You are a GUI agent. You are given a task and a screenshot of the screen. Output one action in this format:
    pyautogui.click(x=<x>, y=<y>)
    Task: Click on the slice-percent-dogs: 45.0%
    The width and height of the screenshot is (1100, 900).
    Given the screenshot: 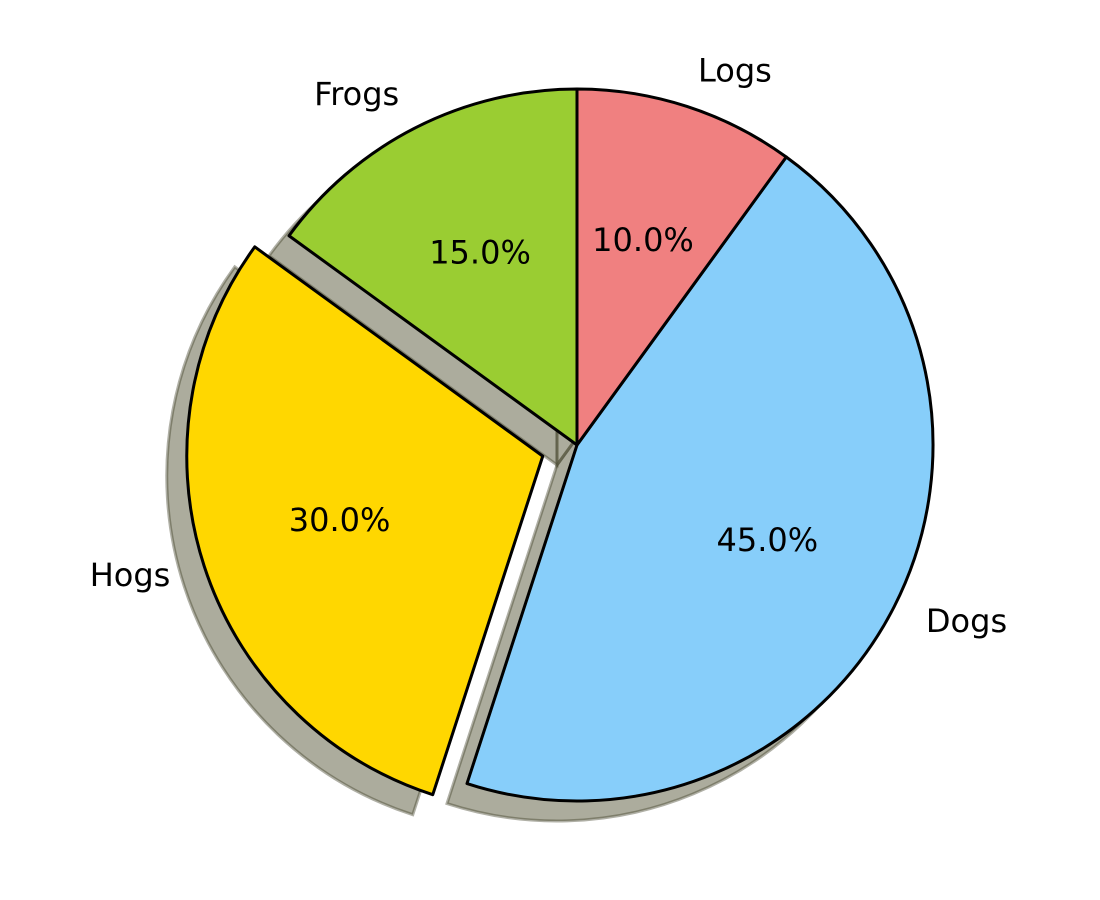 What is the action you would take?
    pyautogui.click(x=767, y=540)
    